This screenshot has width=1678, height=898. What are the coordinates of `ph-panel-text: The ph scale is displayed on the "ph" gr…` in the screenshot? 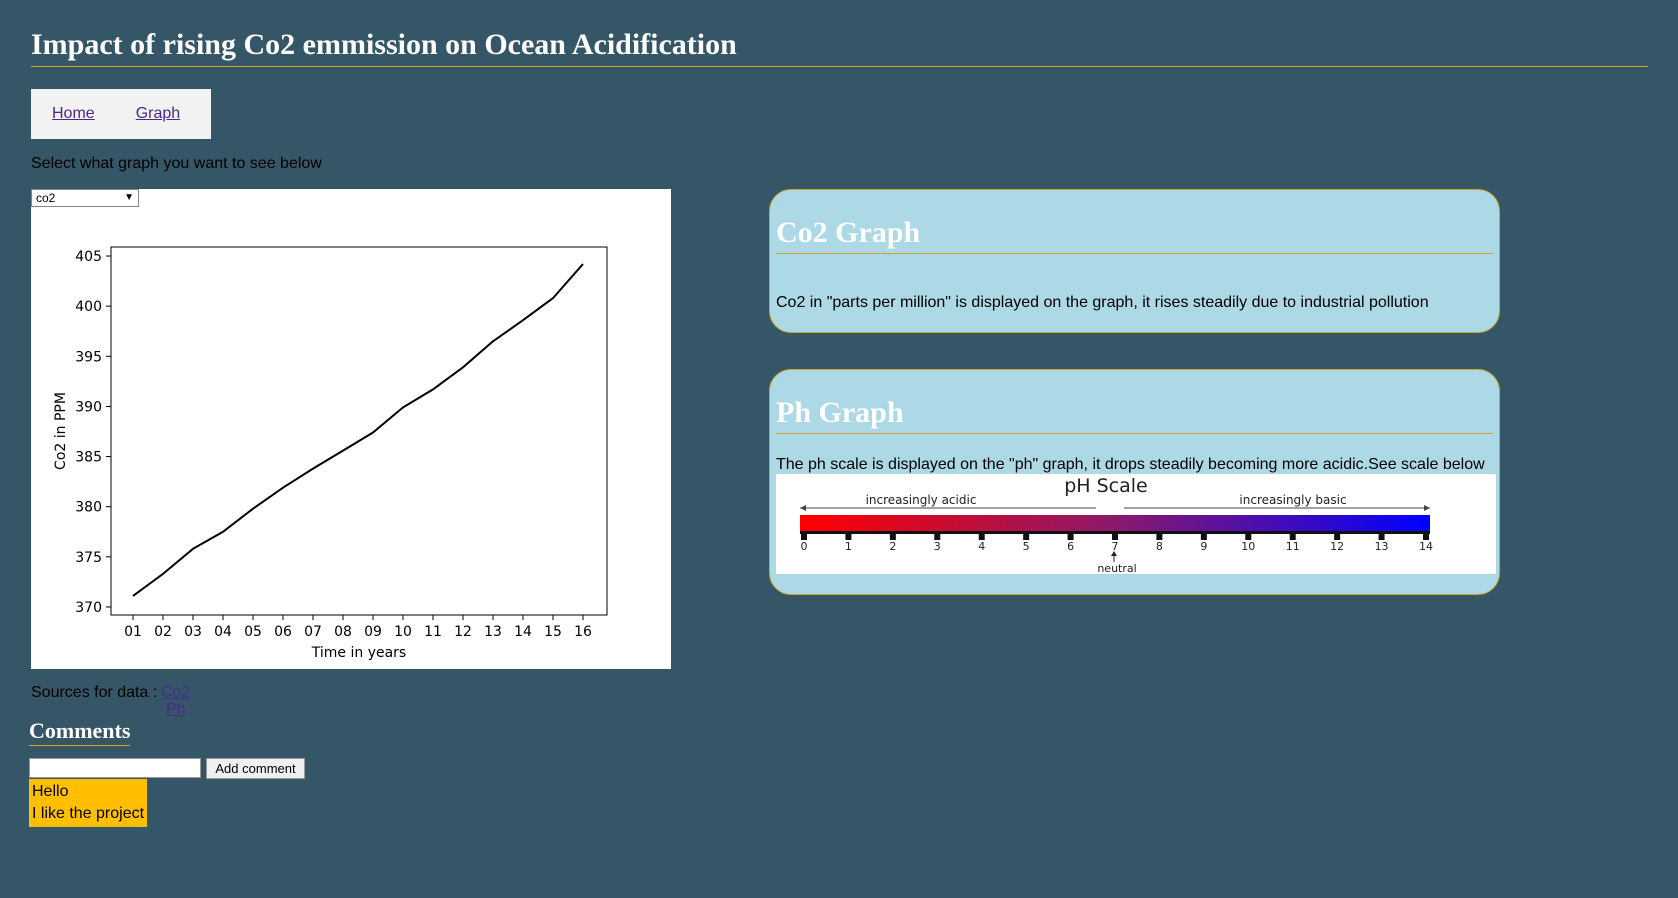 It's located at (1130, 464).